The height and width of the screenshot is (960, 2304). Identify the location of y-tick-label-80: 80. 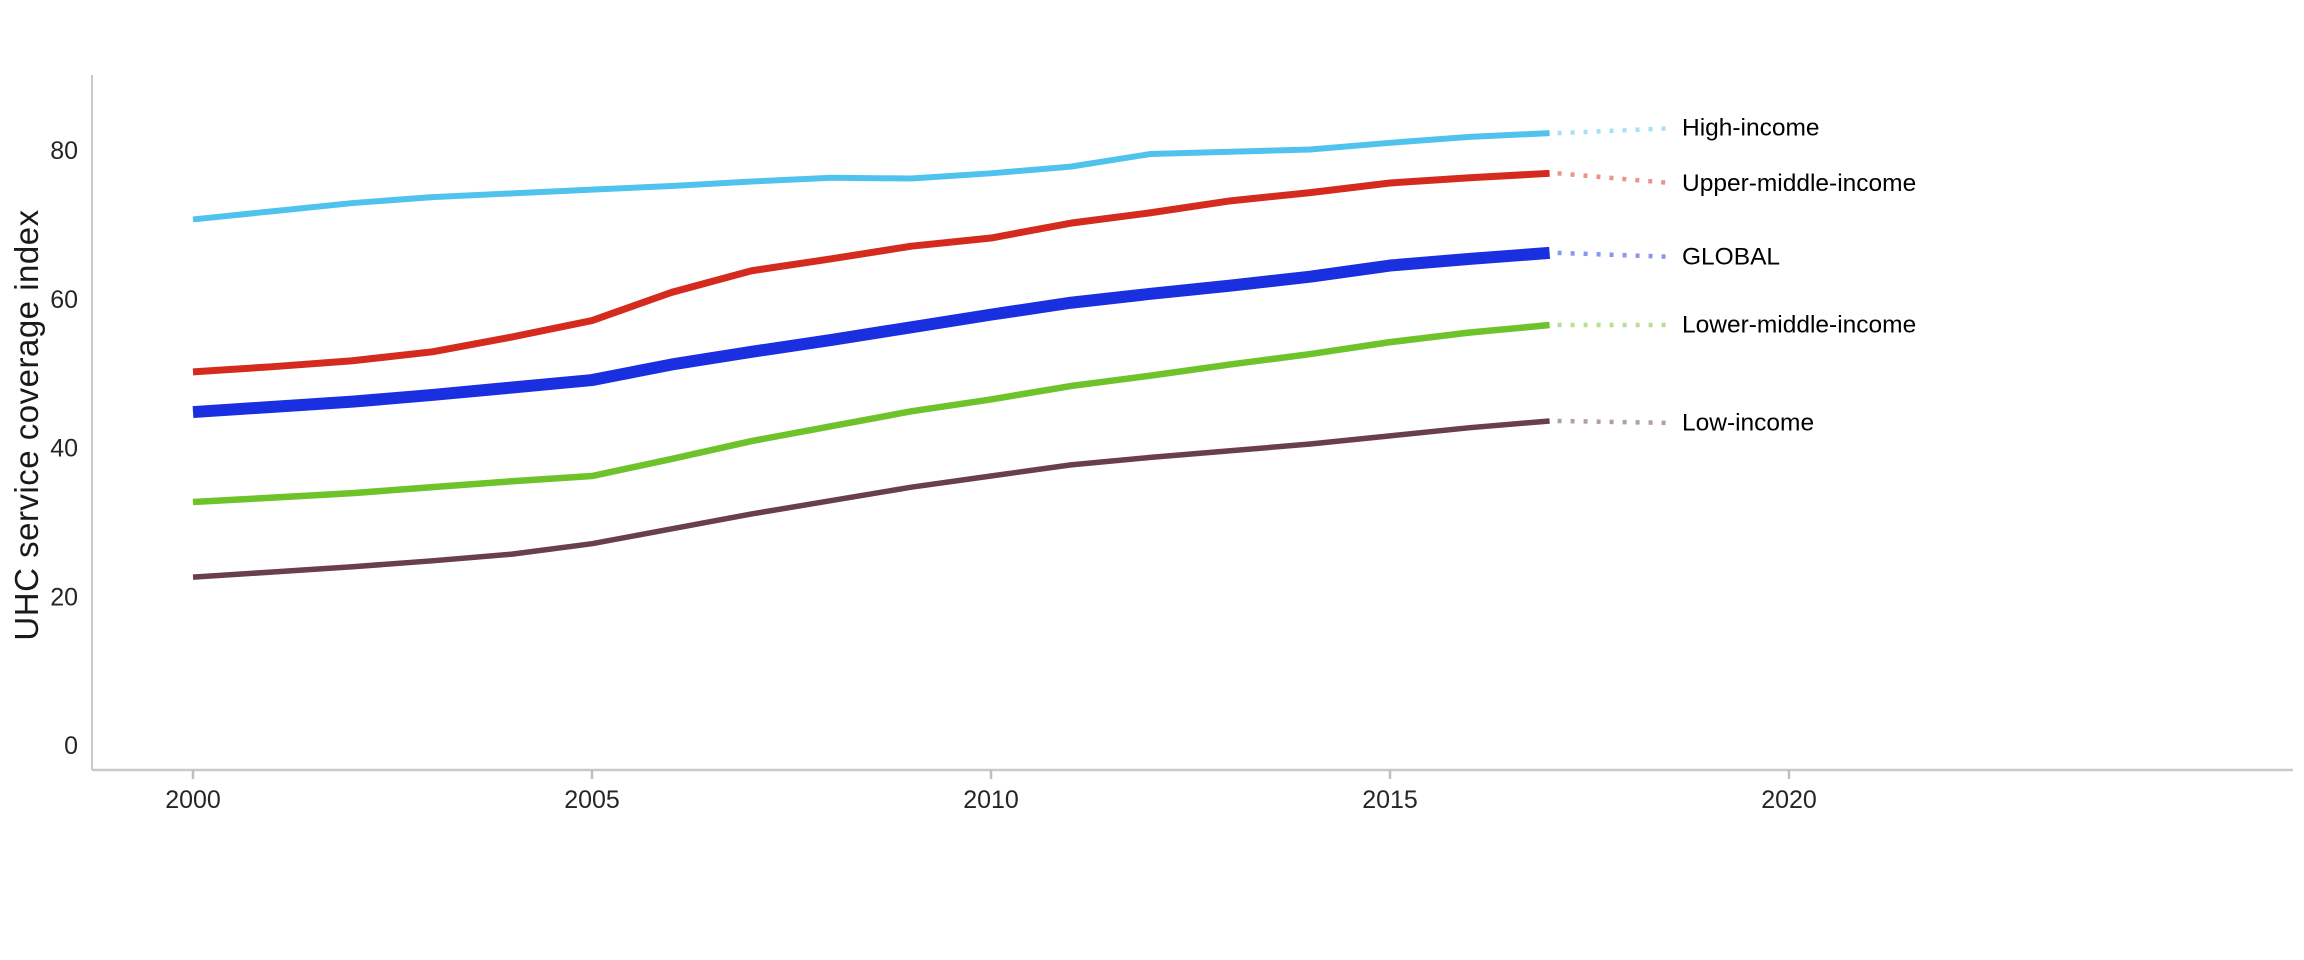
(64, 151).